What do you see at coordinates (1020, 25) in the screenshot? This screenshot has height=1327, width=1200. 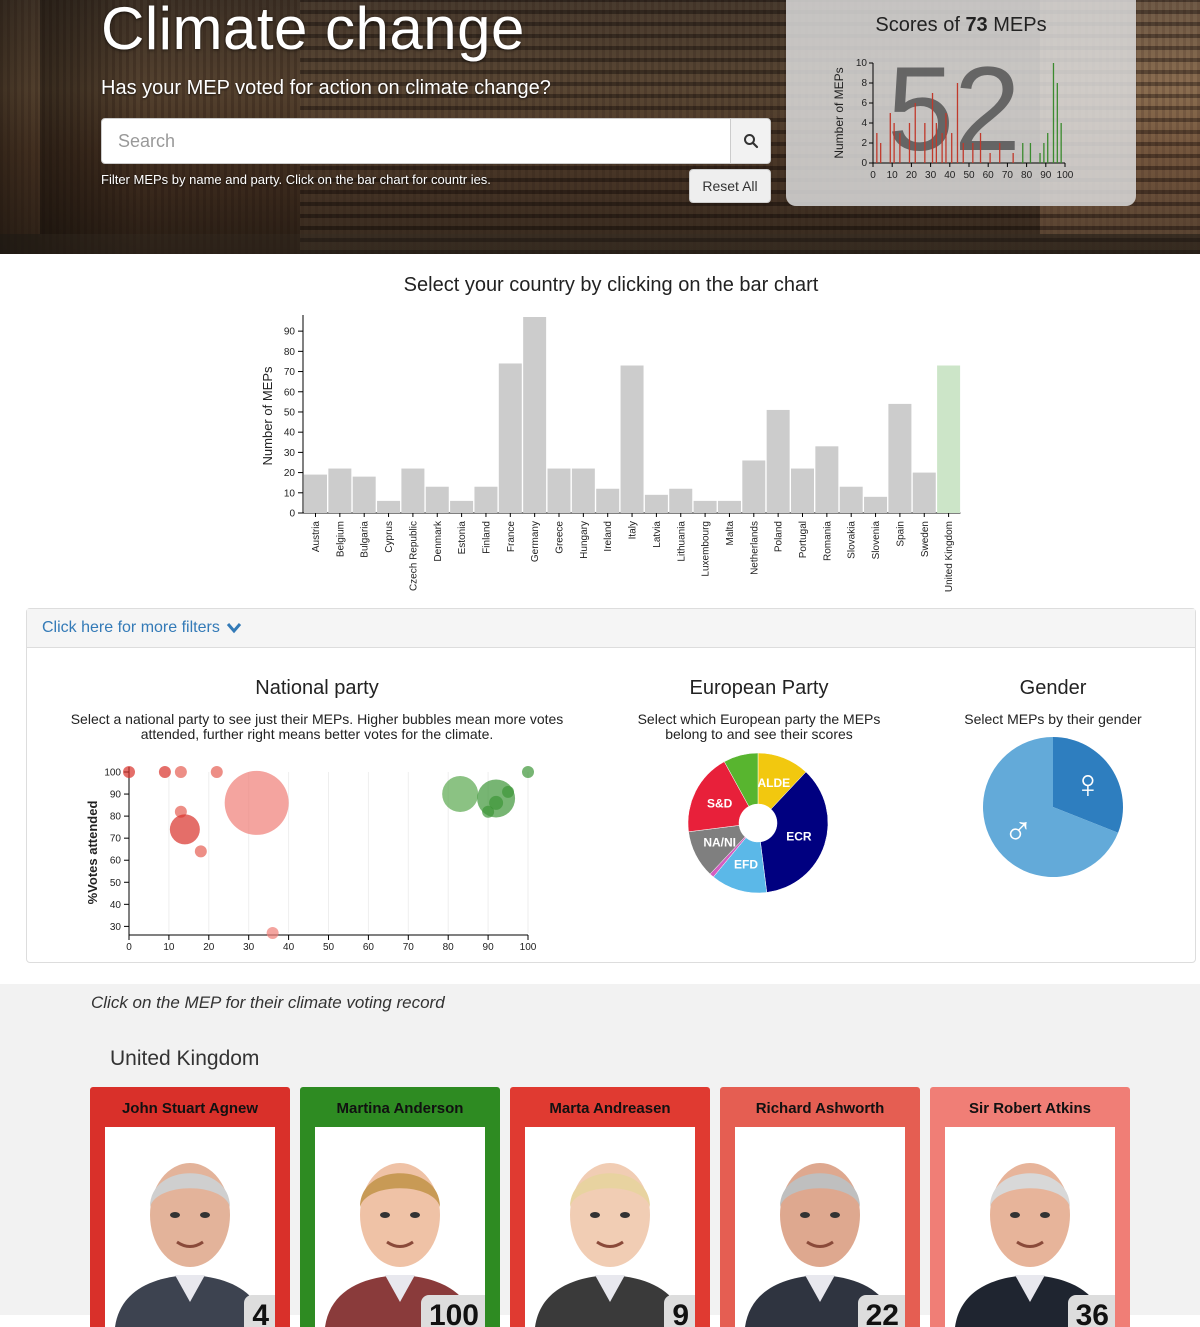 I see `score-title-suffix: MEPs` at bounding box center [1020, 25].